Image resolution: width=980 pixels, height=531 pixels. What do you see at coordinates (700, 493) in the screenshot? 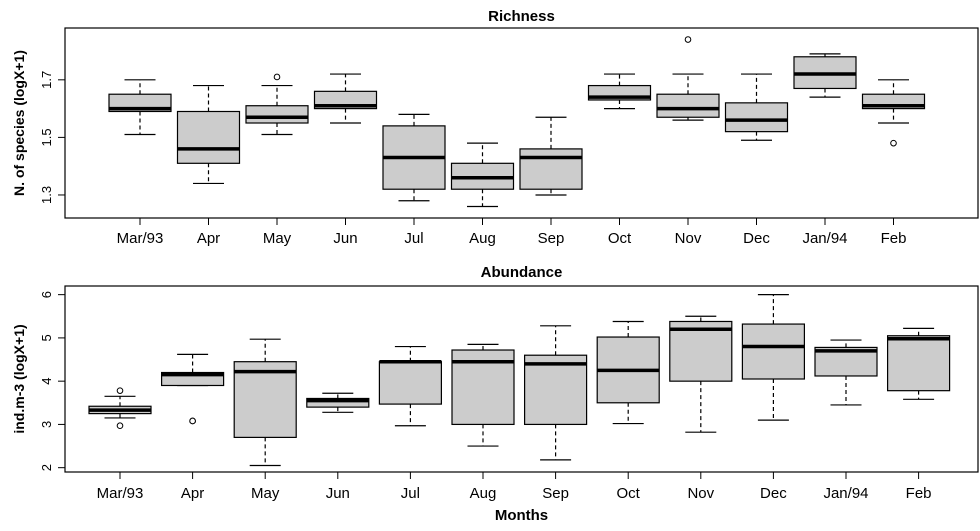
I see `abundance-x-tick-label: Nov` at bounding box center [700, 493].